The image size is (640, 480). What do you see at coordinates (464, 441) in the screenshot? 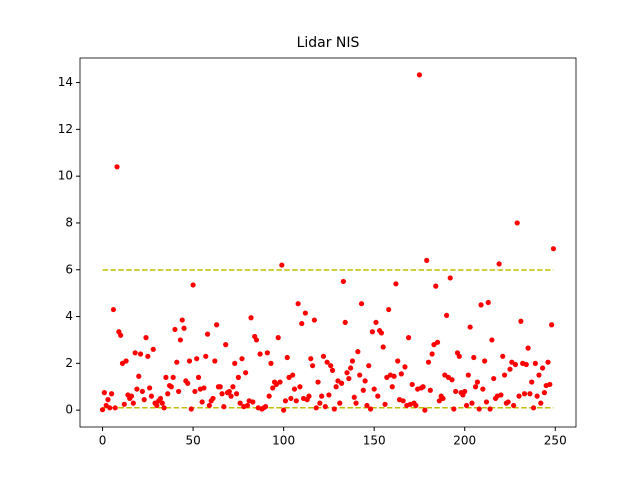
I see `x-tick-label: 200` at bounding box center [464, 441].